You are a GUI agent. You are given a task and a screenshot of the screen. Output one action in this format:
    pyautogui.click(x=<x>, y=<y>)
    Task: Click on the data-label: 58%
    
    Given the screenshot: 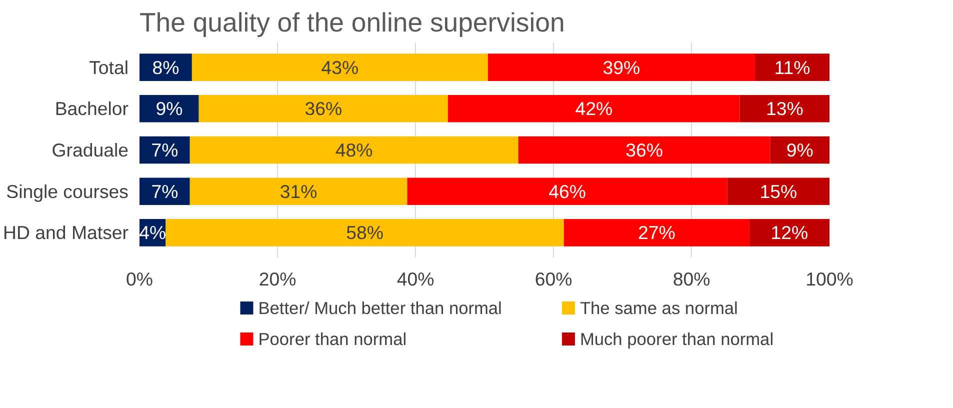 What is the action you would take?
    pyautogui.click(x=365, y=233)
    